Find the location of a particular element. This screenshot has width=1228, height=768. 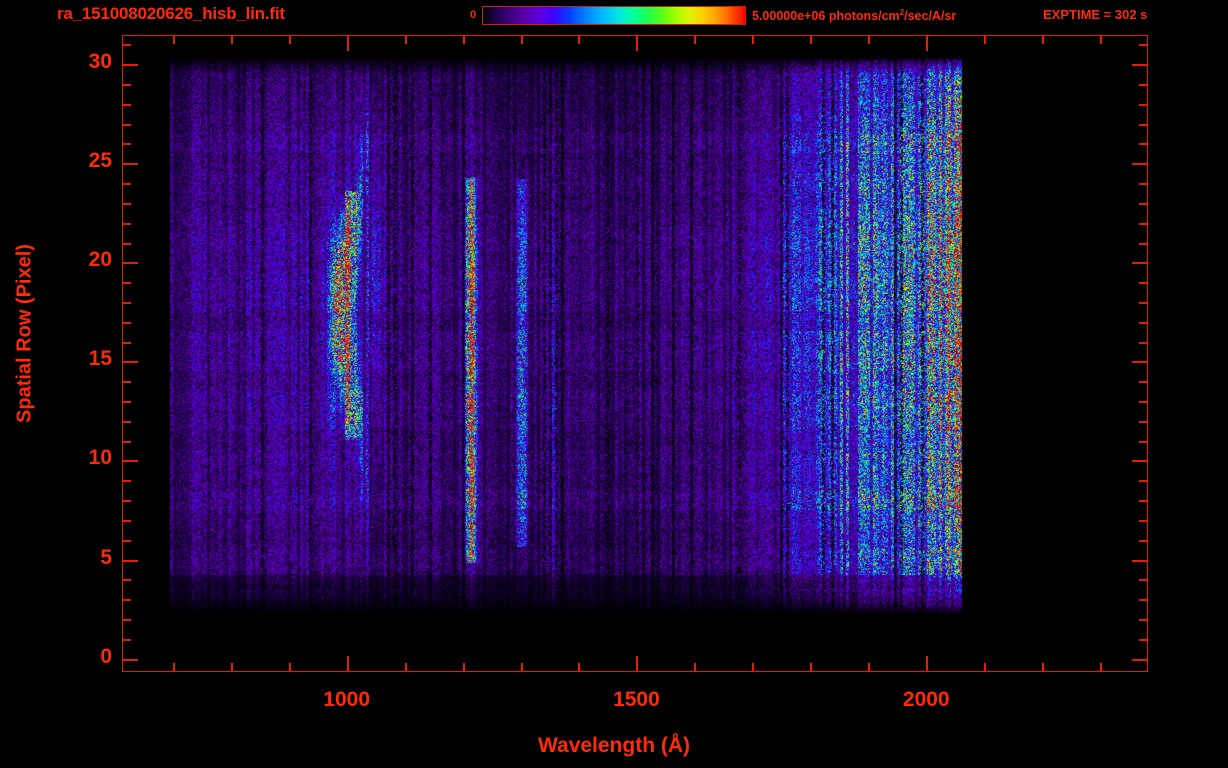

x-axis-title: Wavelength (Å) is located at coordinates (614, 745).